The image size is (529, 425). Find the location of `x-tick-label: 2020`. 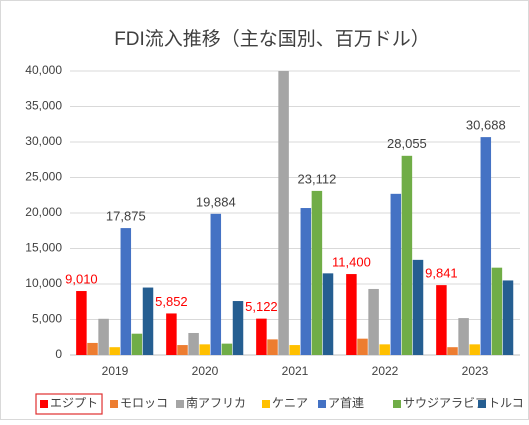

x-tick-label: 2020 is located at coordinates (205, 371).